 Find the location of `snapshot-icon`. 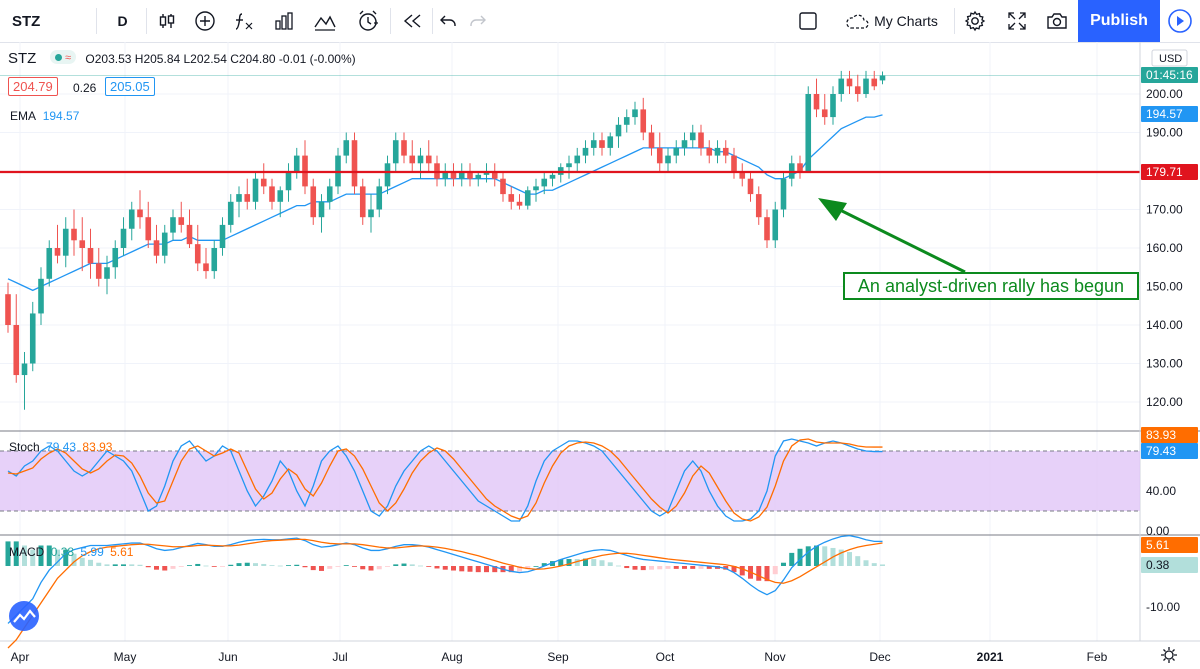

snapshot-icon is located at coordinates (1057, 21).